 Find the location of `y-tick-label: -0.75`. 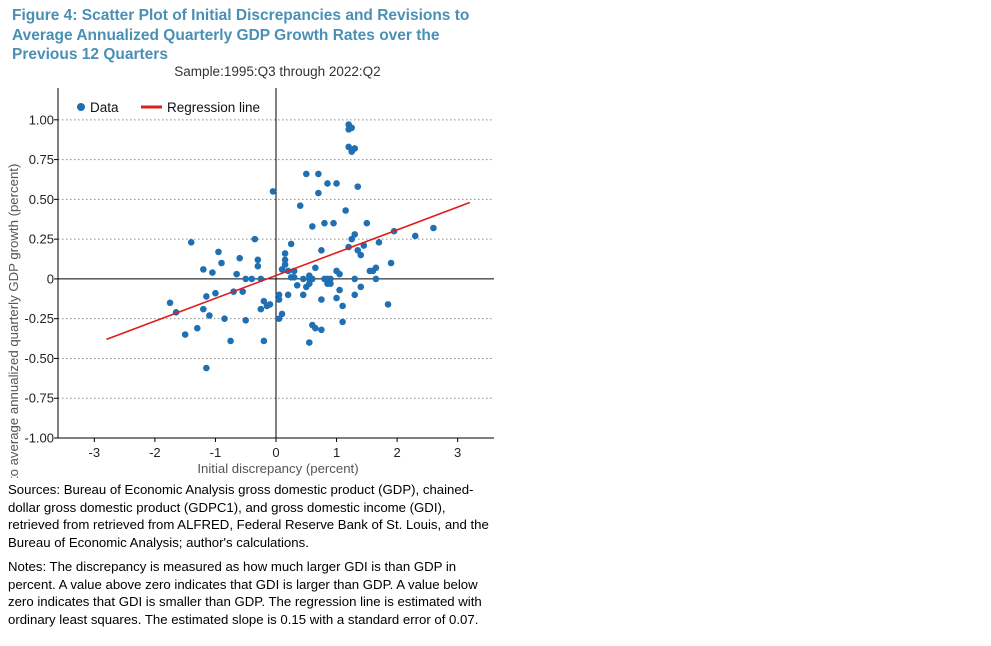

y-tick-label: -0.75 is located at coordinates (39, 398).